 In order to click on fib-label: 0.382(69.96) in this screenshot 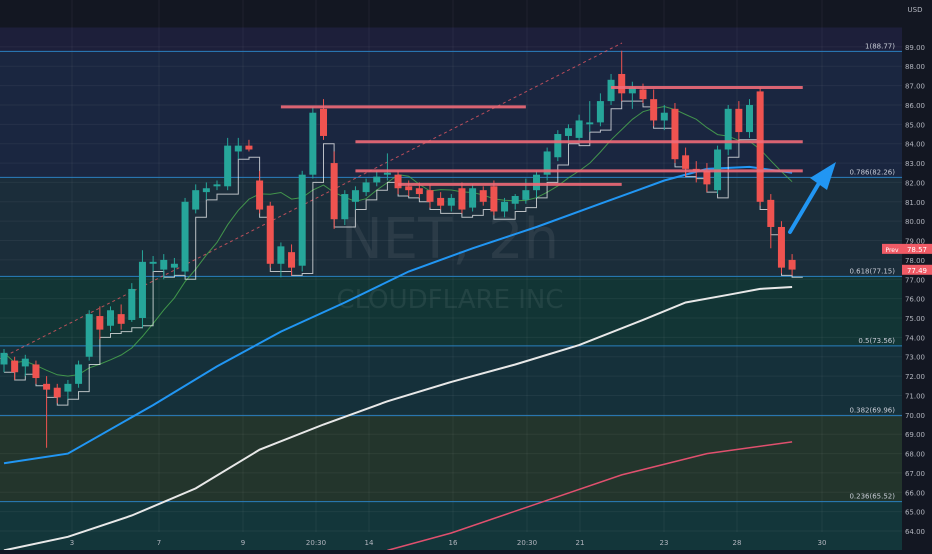, I will do `click(872, 411)`.